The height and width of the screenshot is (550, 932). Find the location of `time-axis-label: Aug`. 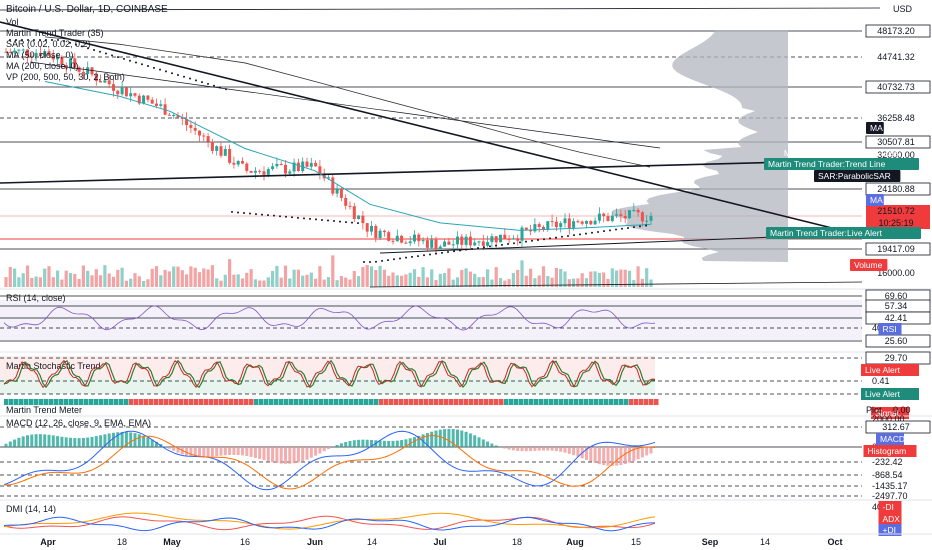

time-axis-label: Aug is located at coordinates (575, 542).